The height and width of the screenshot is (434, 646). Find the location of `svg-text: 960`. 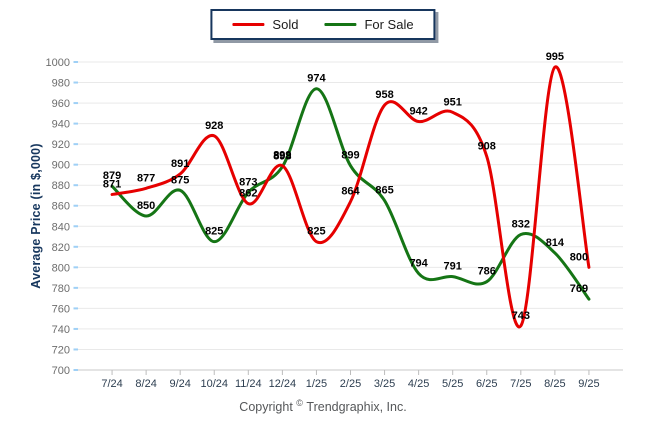

svg-text: 960 is located at coordinates (61, 104).